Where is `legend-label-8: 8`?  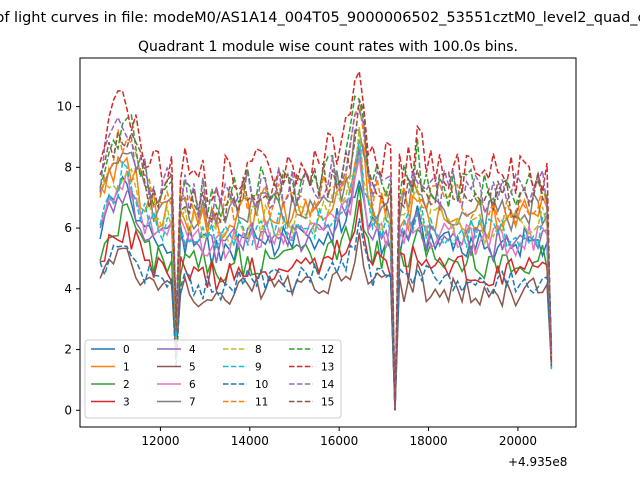
legend-label-8: 8 is located at coordinates (258, 350).